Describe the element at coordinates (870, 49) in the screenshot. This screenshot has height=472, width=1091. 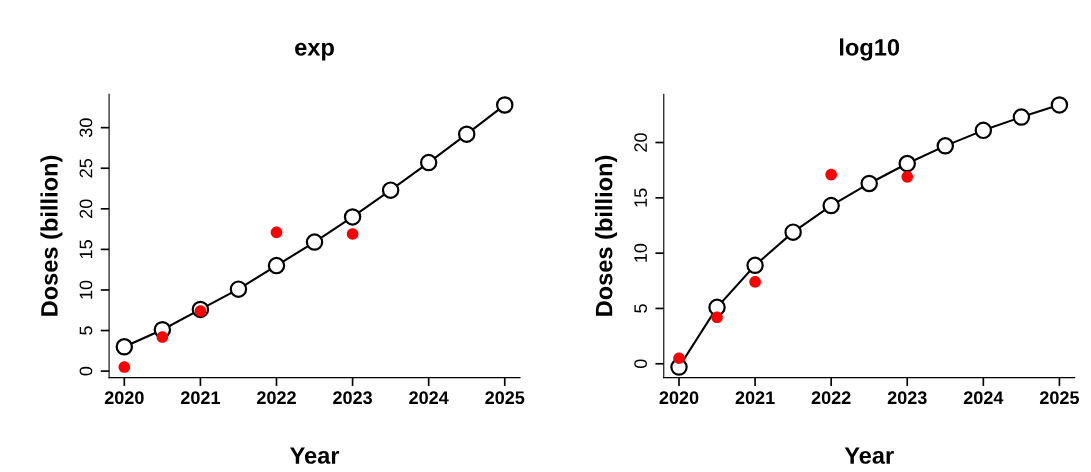
I see `chart-title: log10` at that location.